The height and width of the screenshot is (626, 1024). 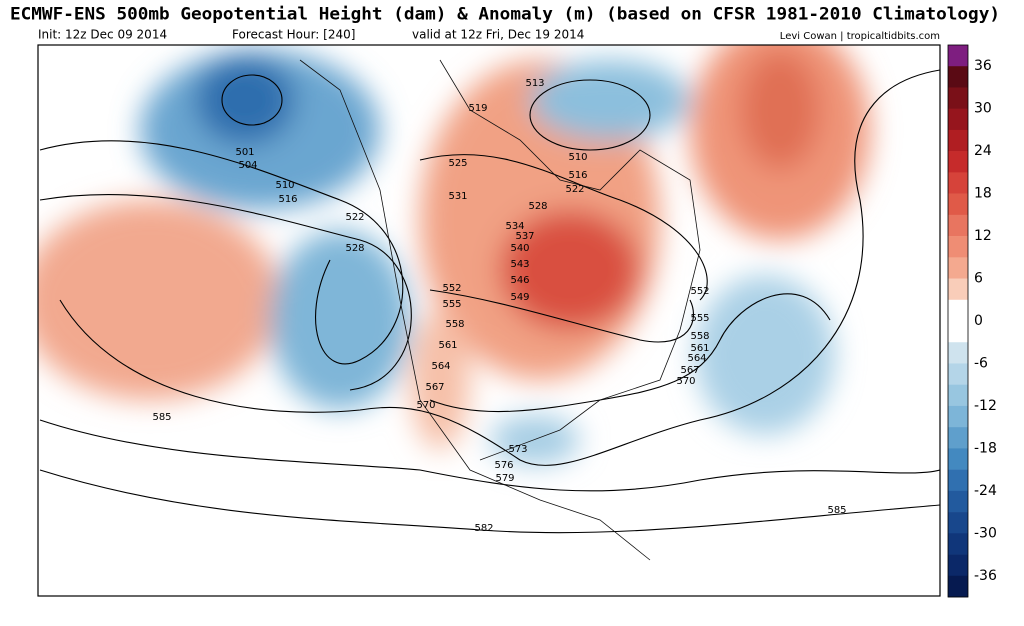 I want to click on colorbar-label: -30, so click(x=985, y=533).